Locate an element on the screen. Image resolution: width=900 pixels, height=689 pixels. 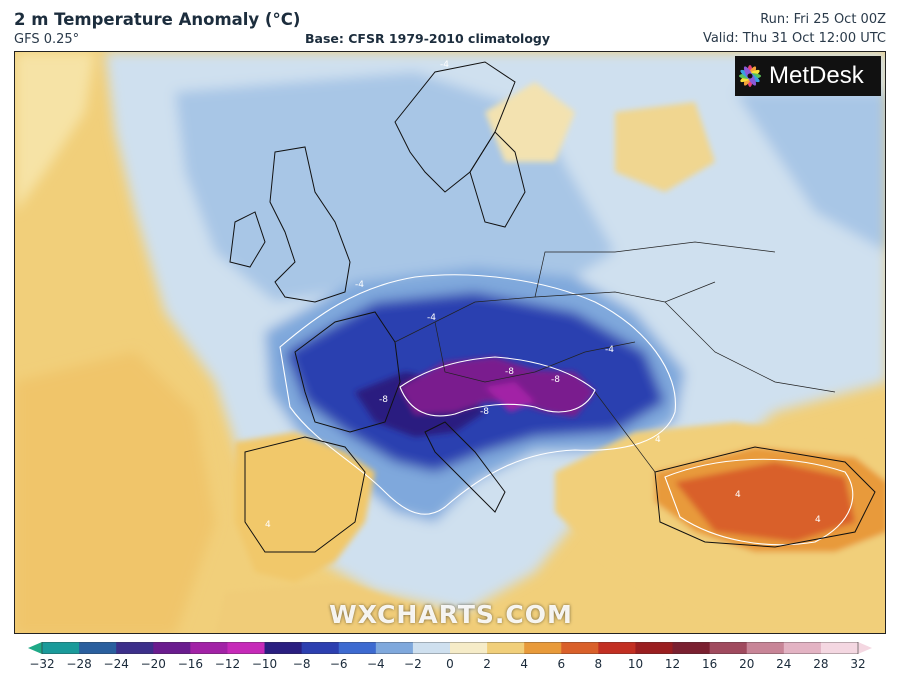
contour-minus8 is located at coordinates (497, 386).